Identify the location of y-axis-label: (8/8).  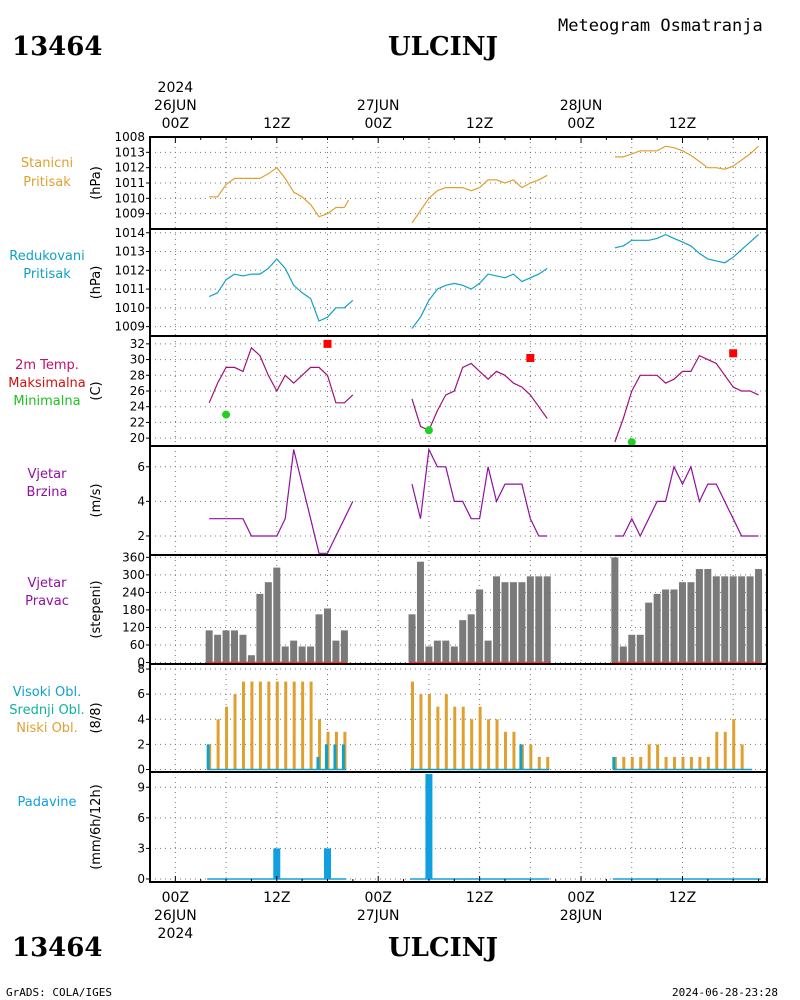
(96, 717).